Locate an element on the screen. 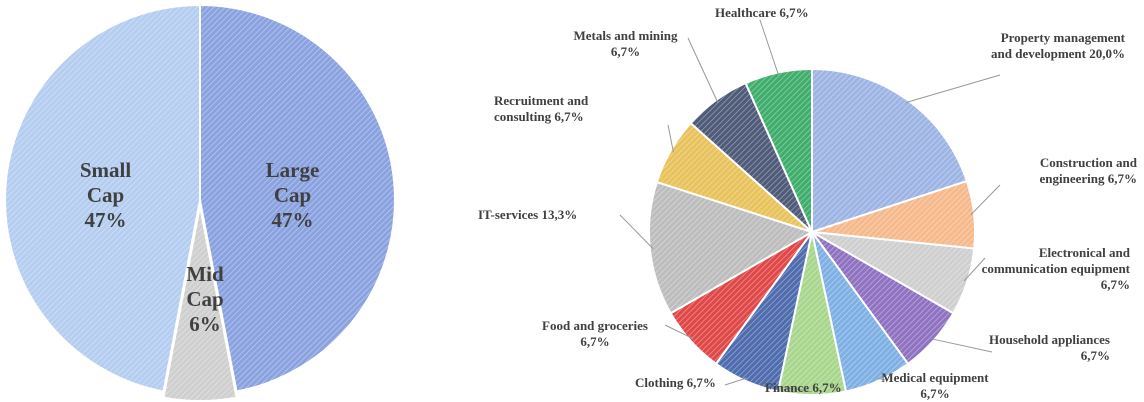 The height and width of the screenshot is (402, 1144). slice-label: Clothing 6,7% is located at coordinates (685, 383).